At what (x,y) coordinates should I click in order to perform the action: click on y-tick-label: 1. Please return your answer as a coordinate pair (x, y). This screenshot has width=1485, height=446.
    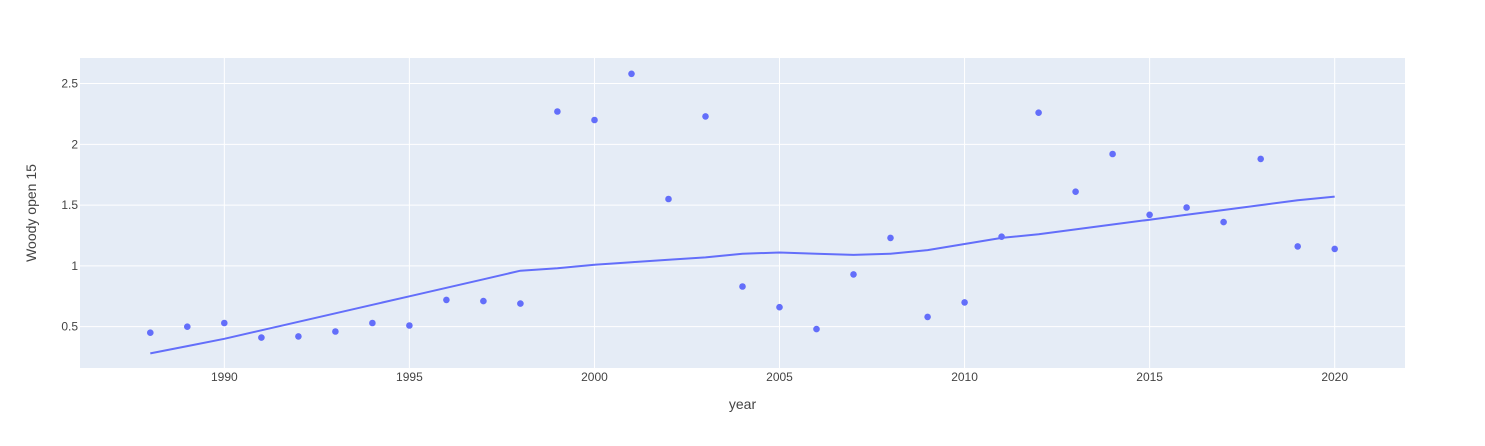
    Looking at the image, I should click on (74, 266).